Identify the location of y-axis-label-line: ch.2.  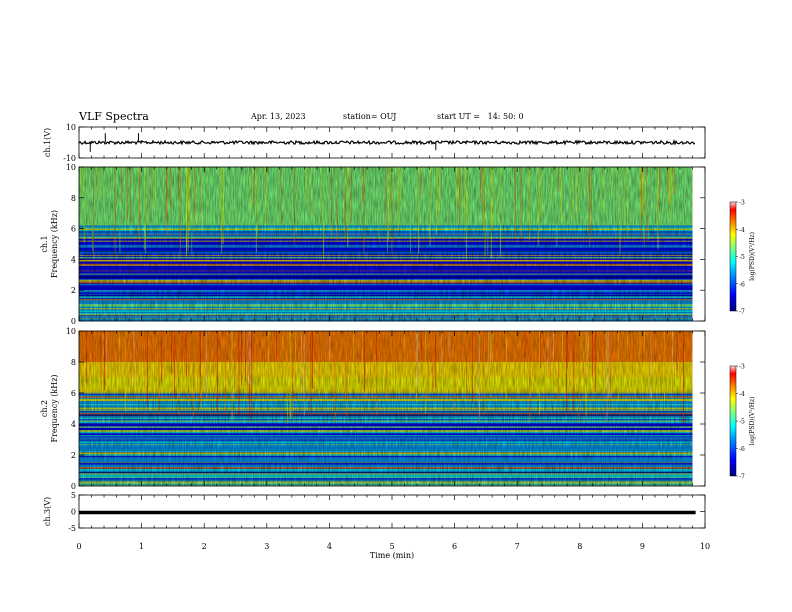
(44, 408).